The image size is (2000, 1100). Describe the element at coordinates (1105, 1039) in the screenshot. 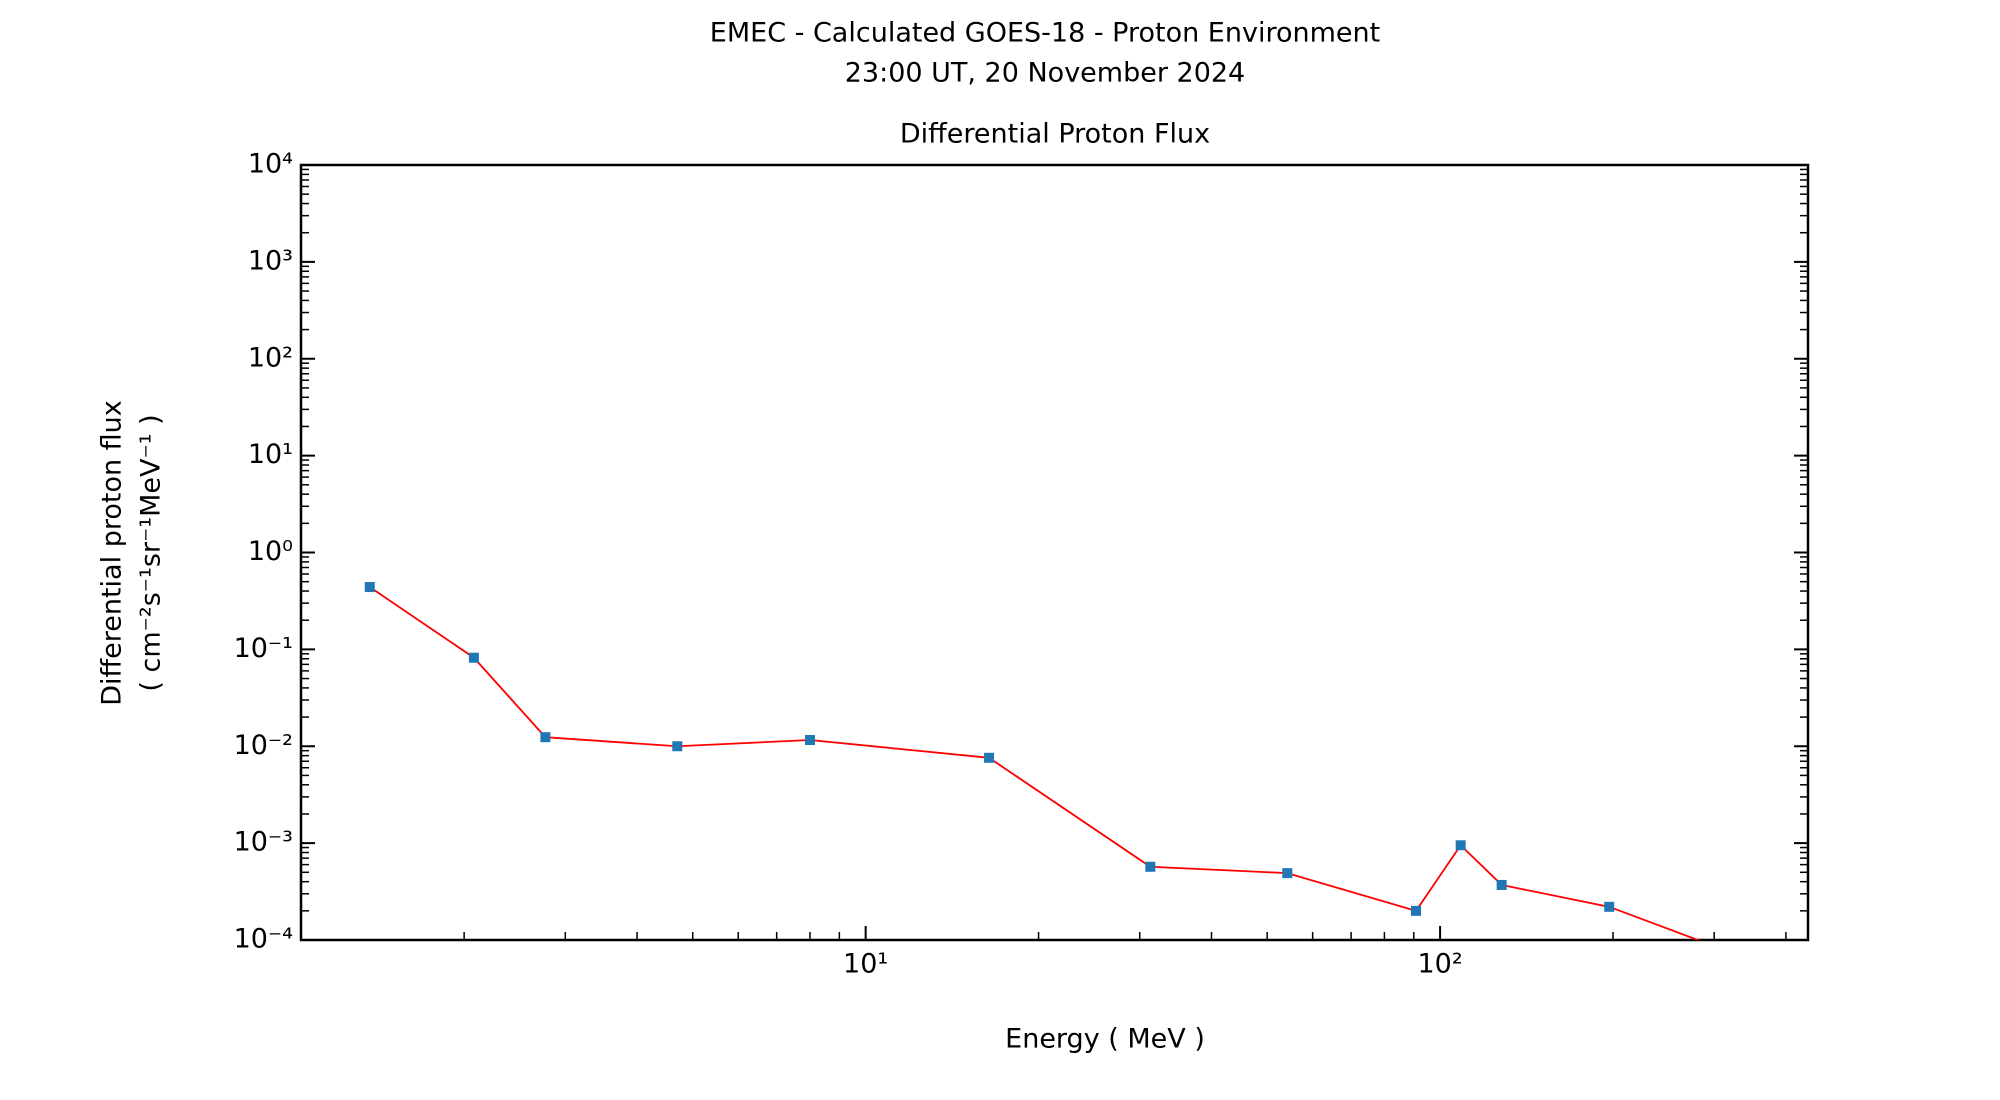

I see `x-axis-label: Energy ( MeV )` at that location.